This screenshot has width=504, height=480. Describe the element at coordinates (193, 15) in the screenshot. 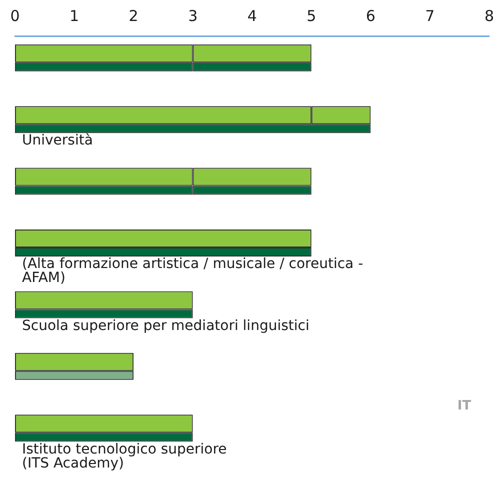

I see `x-tick-label: 3` at that location.